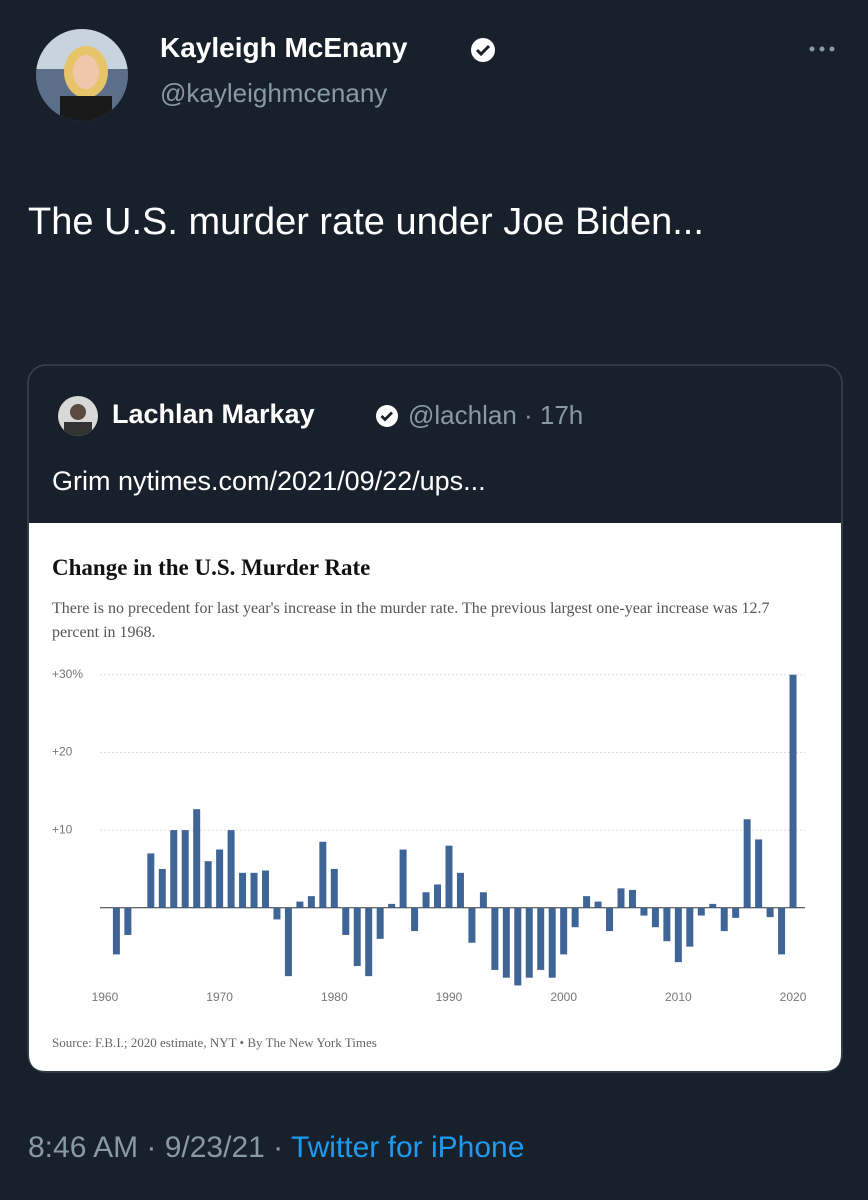 The width and height of the screenshot is (868, 1200). What do you see at coordinates (219, 997) in the screenshot?
I see `x-tick-label: 1970` at bounding box center [219, 997].